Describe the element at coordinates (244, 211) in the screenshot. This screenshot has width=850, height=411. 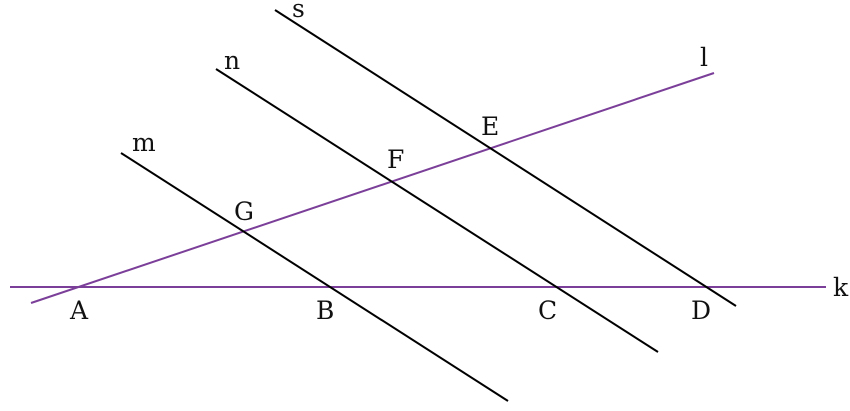
I see `point-label-G: G` at that location.